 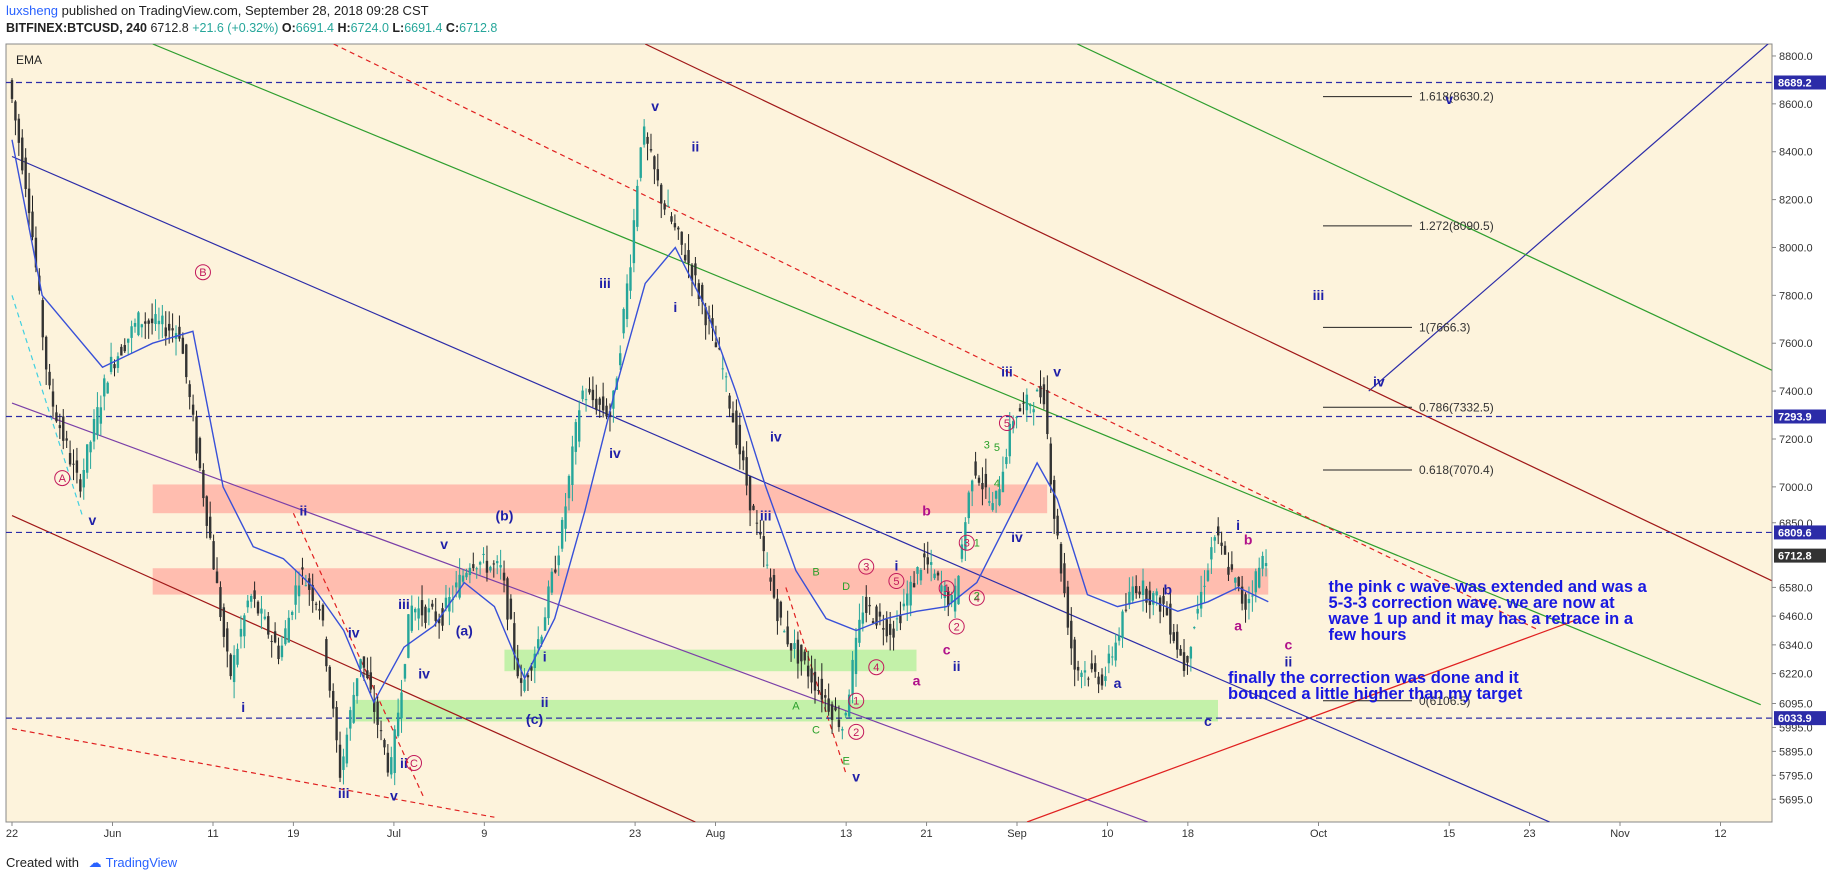 What do you see at coordinates (977, 544) in the screenshot?
I see `green-sub-label: 1` at bounding box center [977, 544].